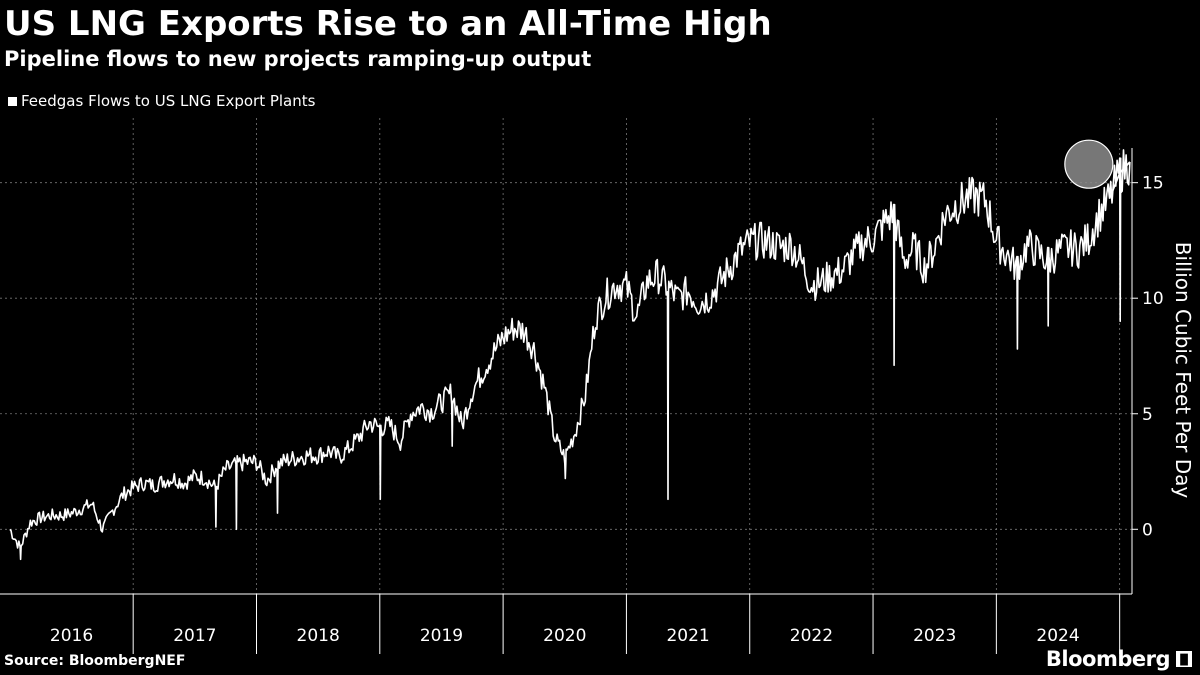 This screenshot has height=675, width=1200. I want to click on x-tick-label: 2016, so click(71, 636).